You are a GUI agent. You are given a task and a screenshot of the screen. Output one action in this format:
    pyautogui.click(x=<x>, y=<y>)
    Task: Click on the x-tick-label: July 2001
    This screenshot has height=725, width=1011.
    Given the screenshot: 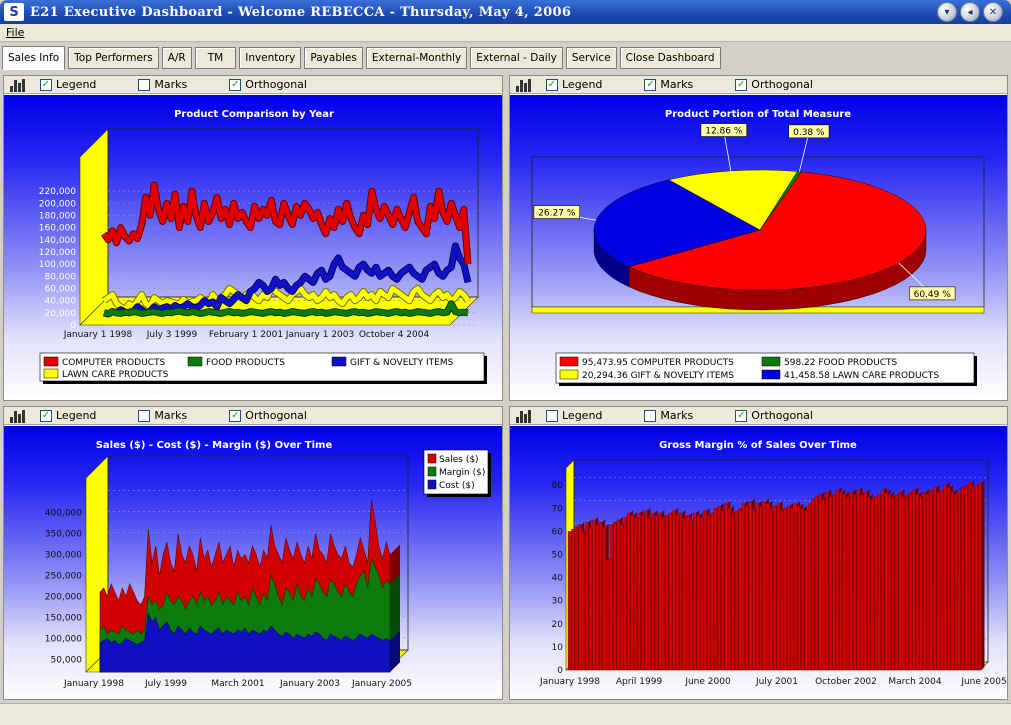 What is the action you would take?
    pyautogui.click(x=776, y=682)
    